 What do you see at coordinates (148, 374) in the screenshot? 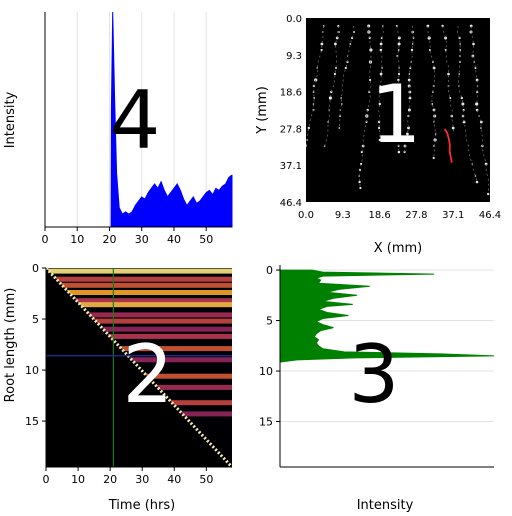
I see `panel-2-number-label: 2` at bounding box center [148, 374].